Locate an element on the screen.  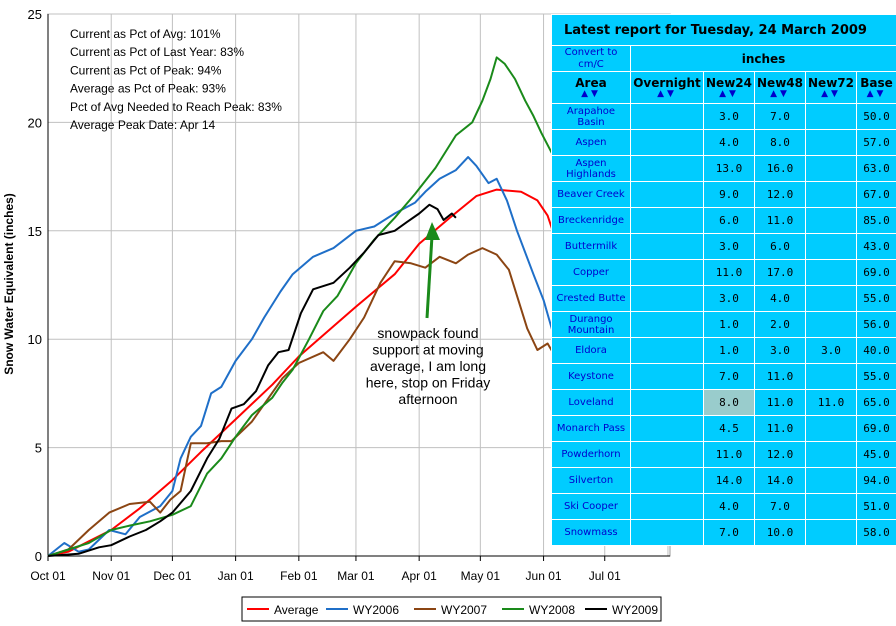
area-link: Eldora is located at coordinates (591, 350).